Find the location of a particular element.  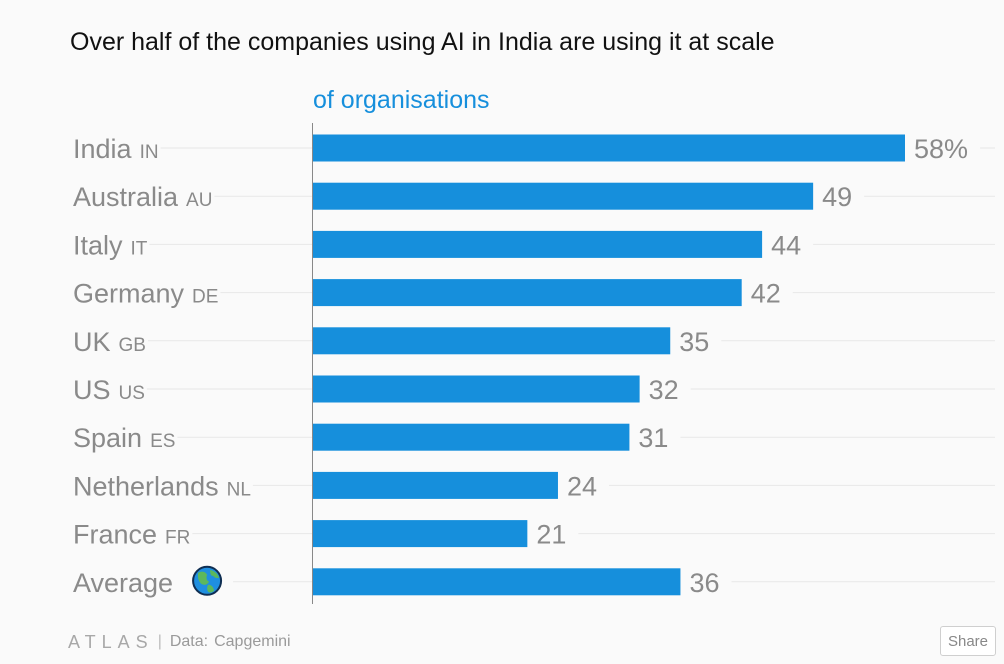

source-name: Capgemini is located at coordinates (252, 641).